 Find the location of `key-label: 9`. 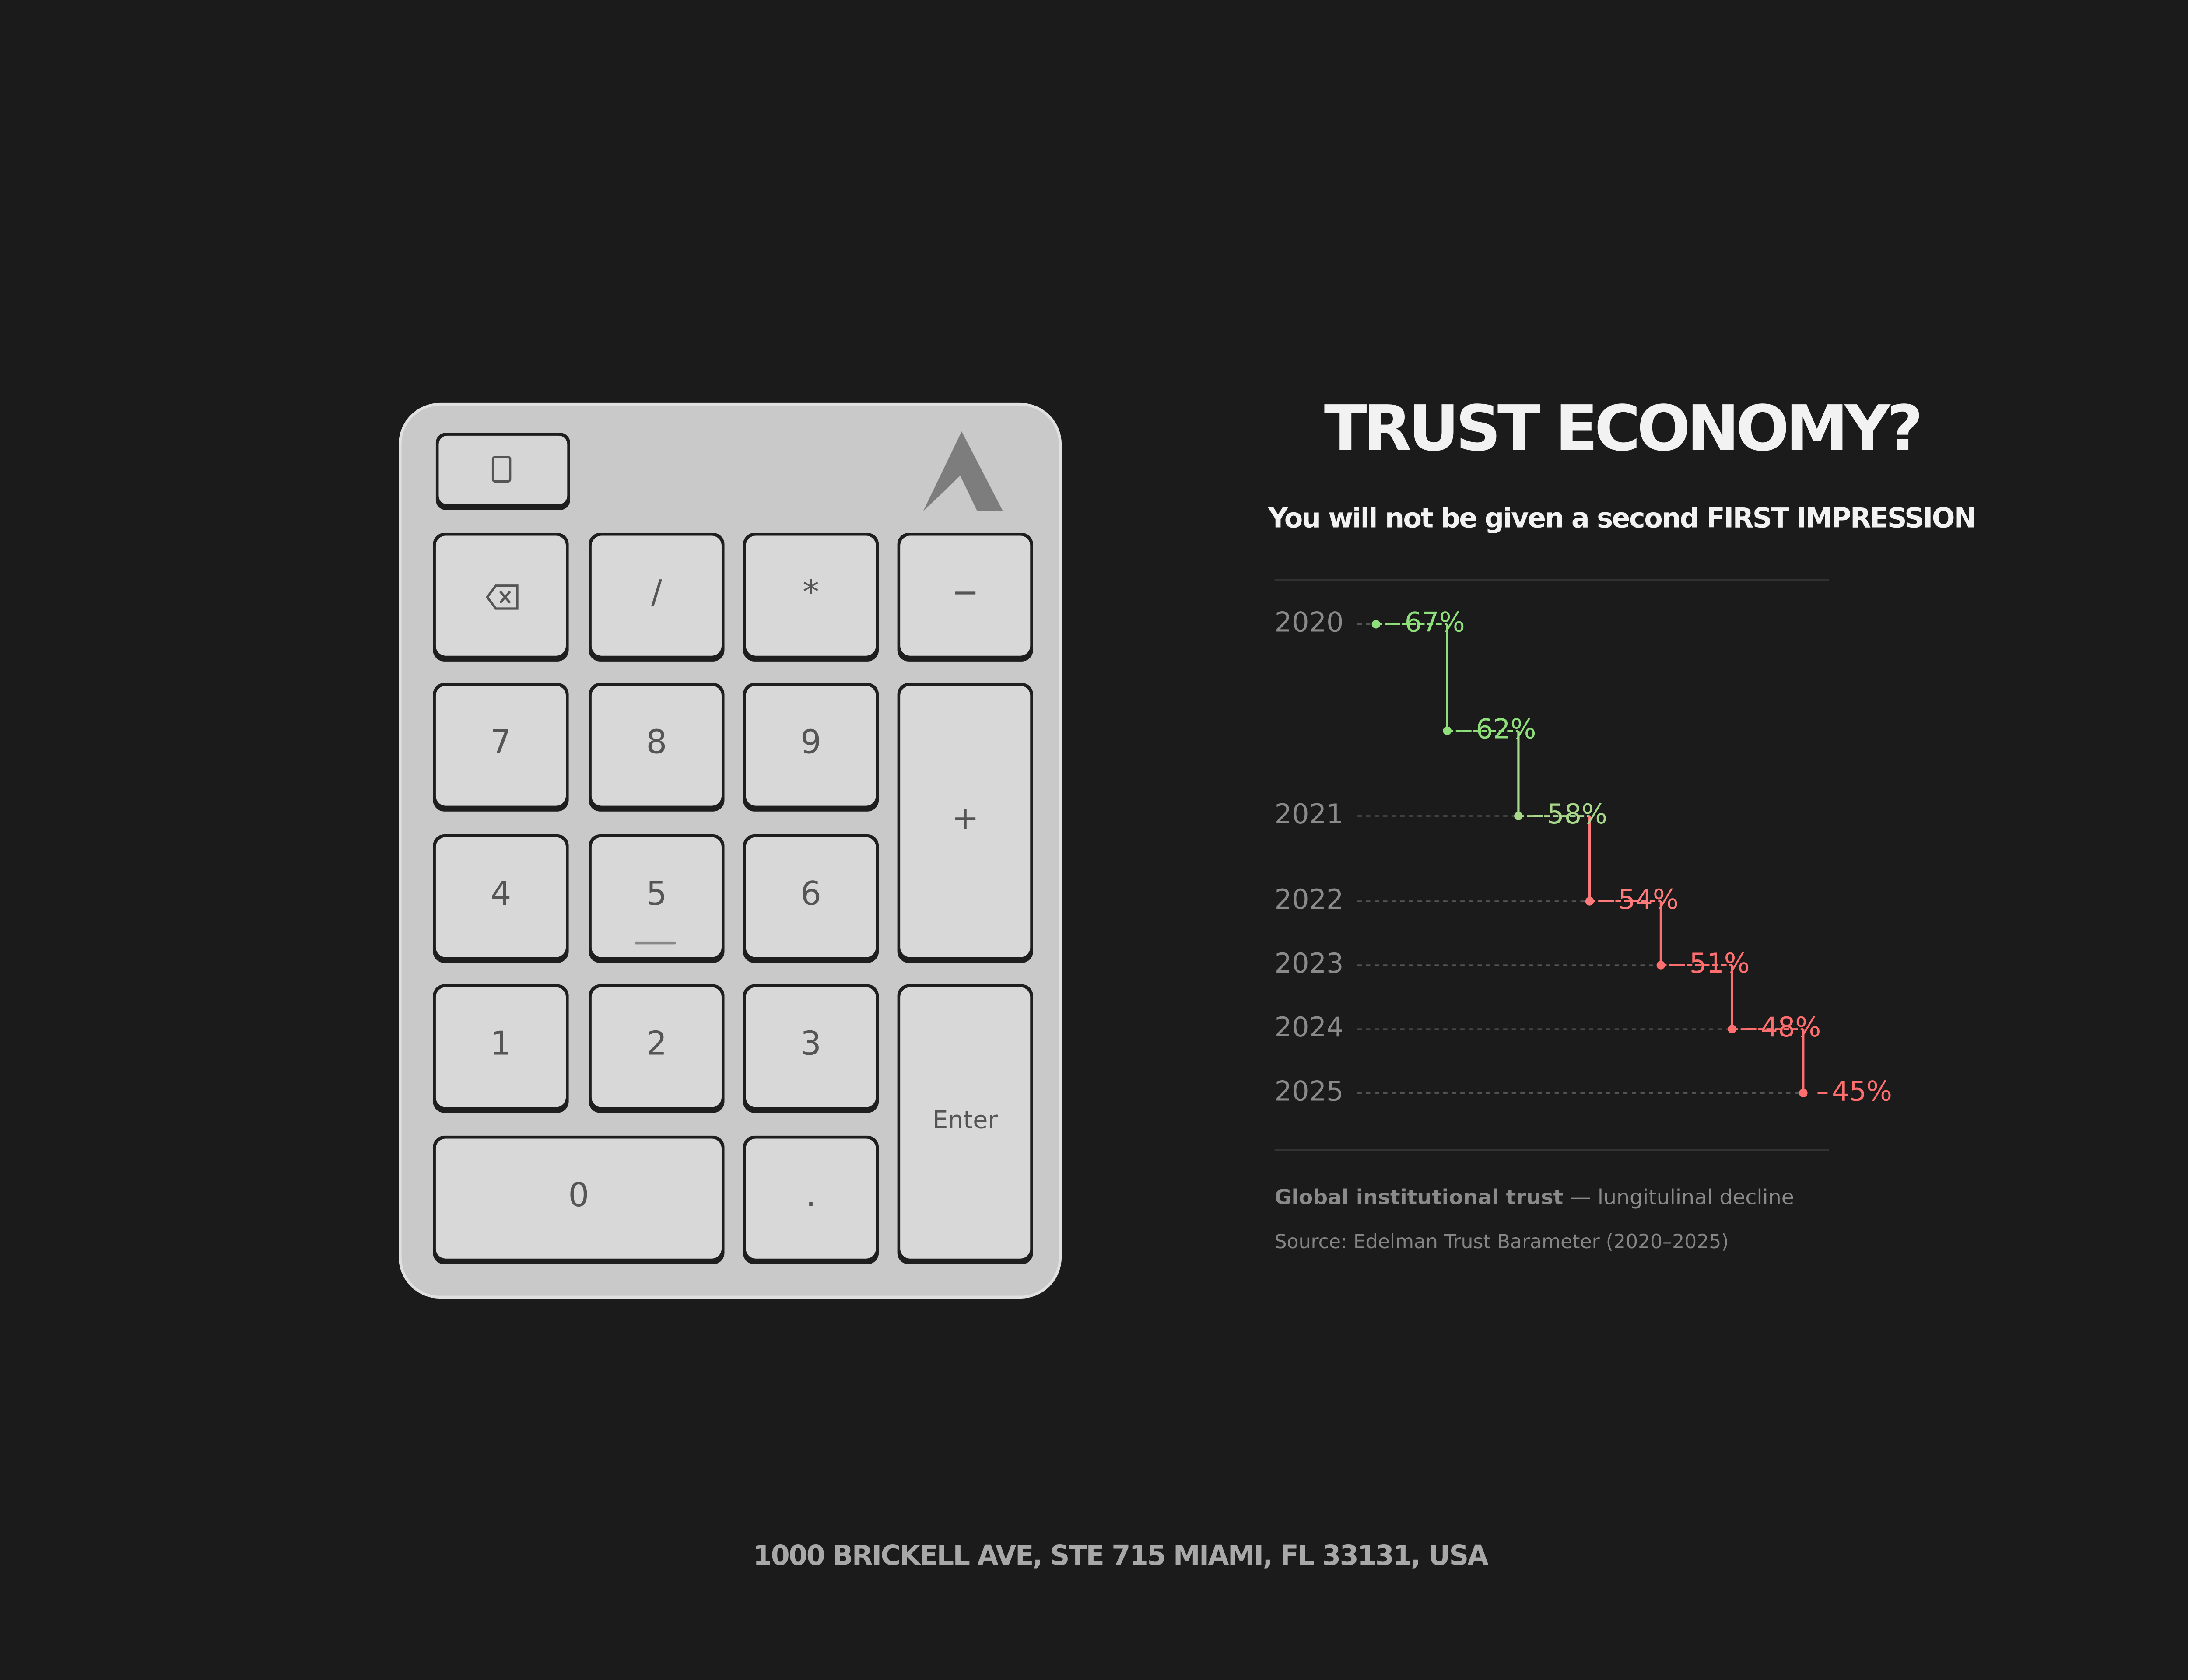

key-label: 9 is located at coordinates (810, 742).